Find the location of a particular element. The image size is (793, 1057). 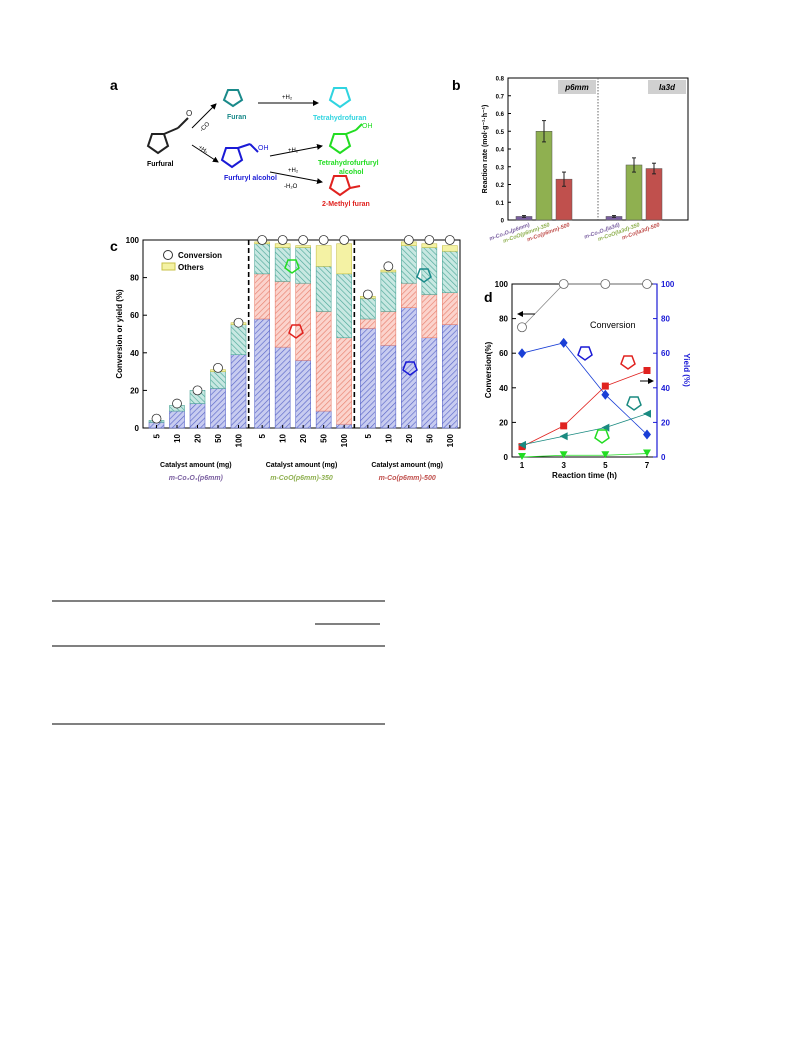

svg-text: O is located at coordinates (189, 113).